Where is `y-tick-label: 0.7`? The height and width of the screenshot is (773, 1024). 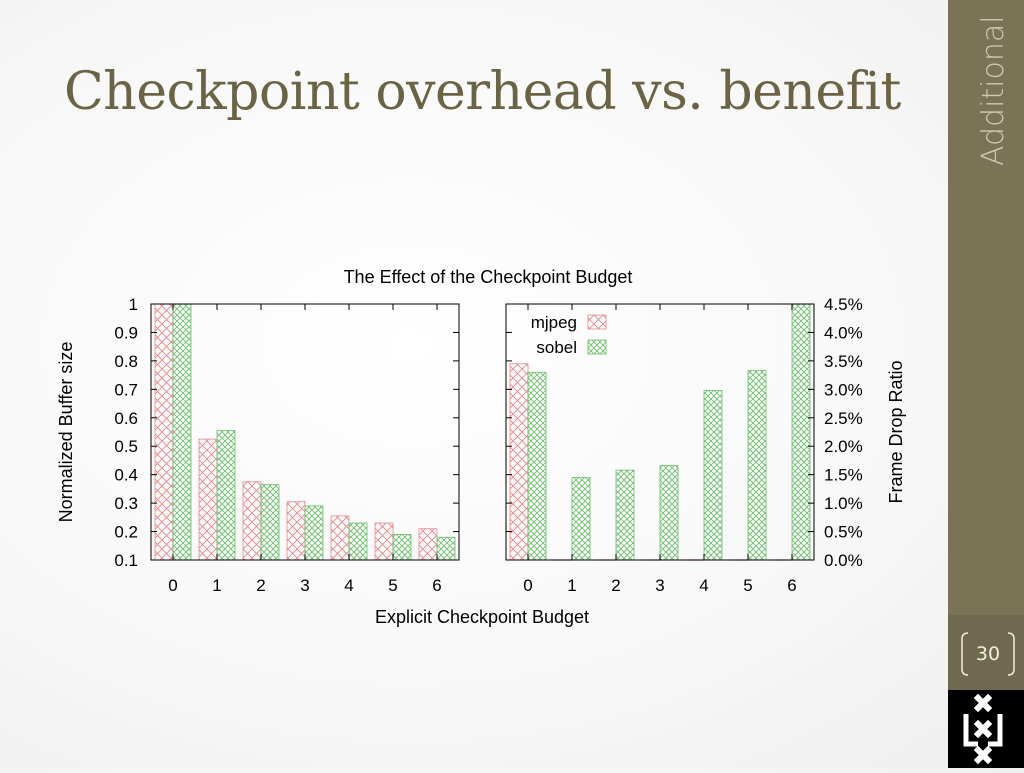
y-tick-label: 0.7 is located at coordinates (126, 389).